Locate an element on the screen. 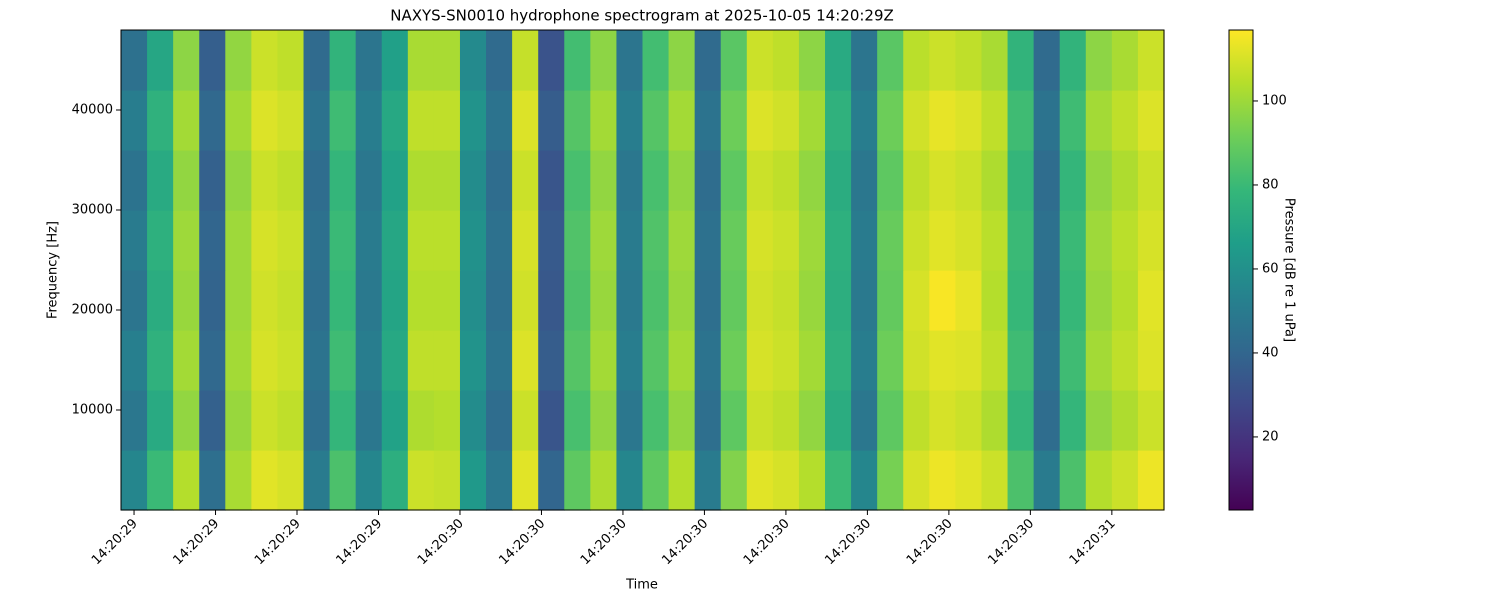  colorbar-tick-label: 100 is located at coordinates (1274, 100).